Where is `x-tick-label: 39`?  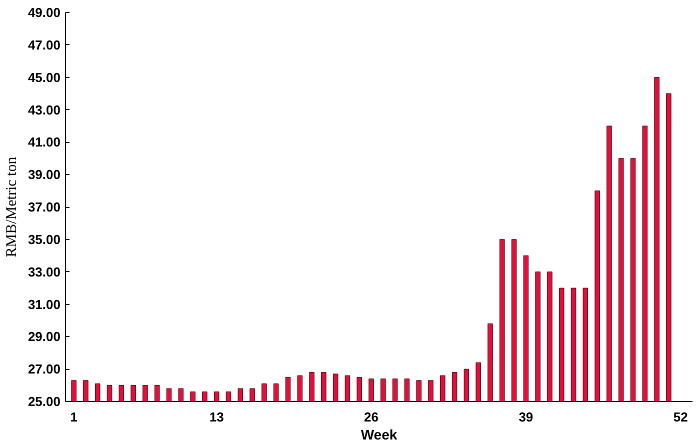 x-tick-label: 39 is located at coordinates (526, 417).